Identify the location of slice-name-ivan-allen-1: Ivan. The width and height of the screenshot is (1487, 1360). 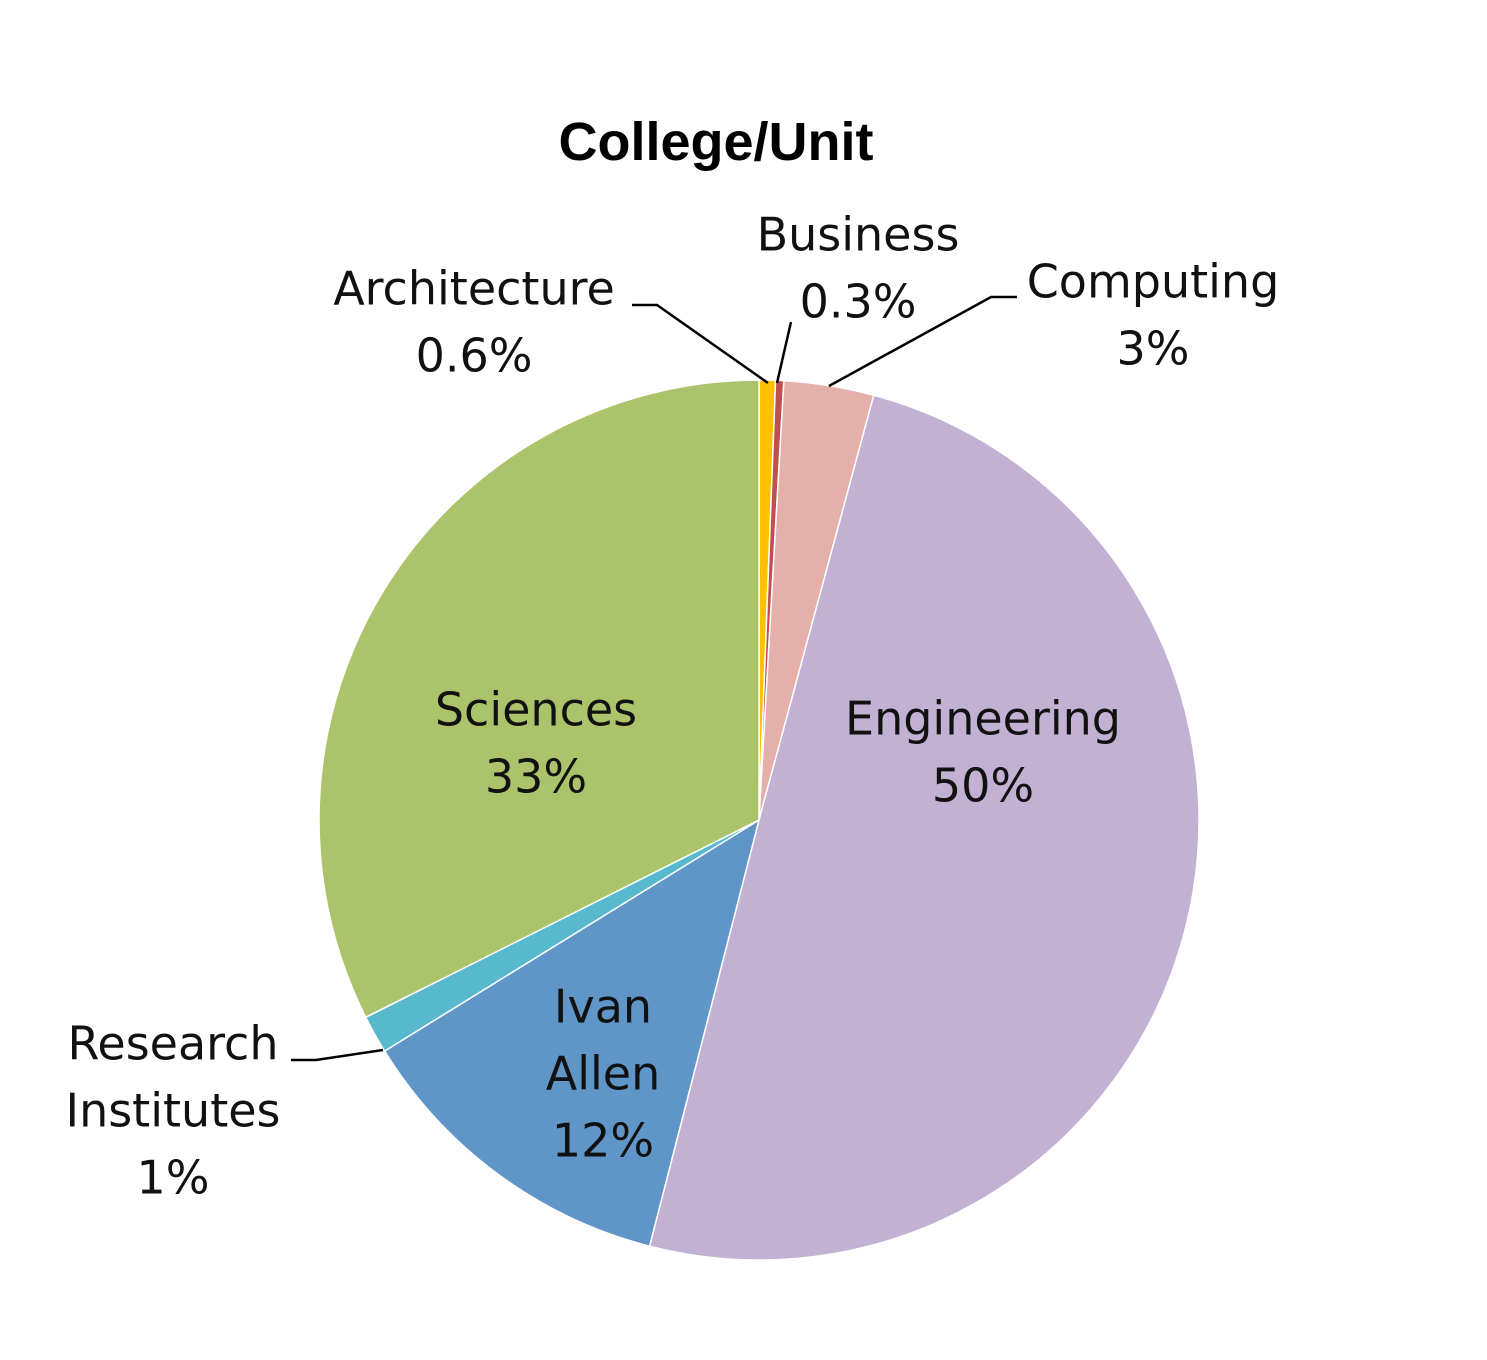
(603, 1007).